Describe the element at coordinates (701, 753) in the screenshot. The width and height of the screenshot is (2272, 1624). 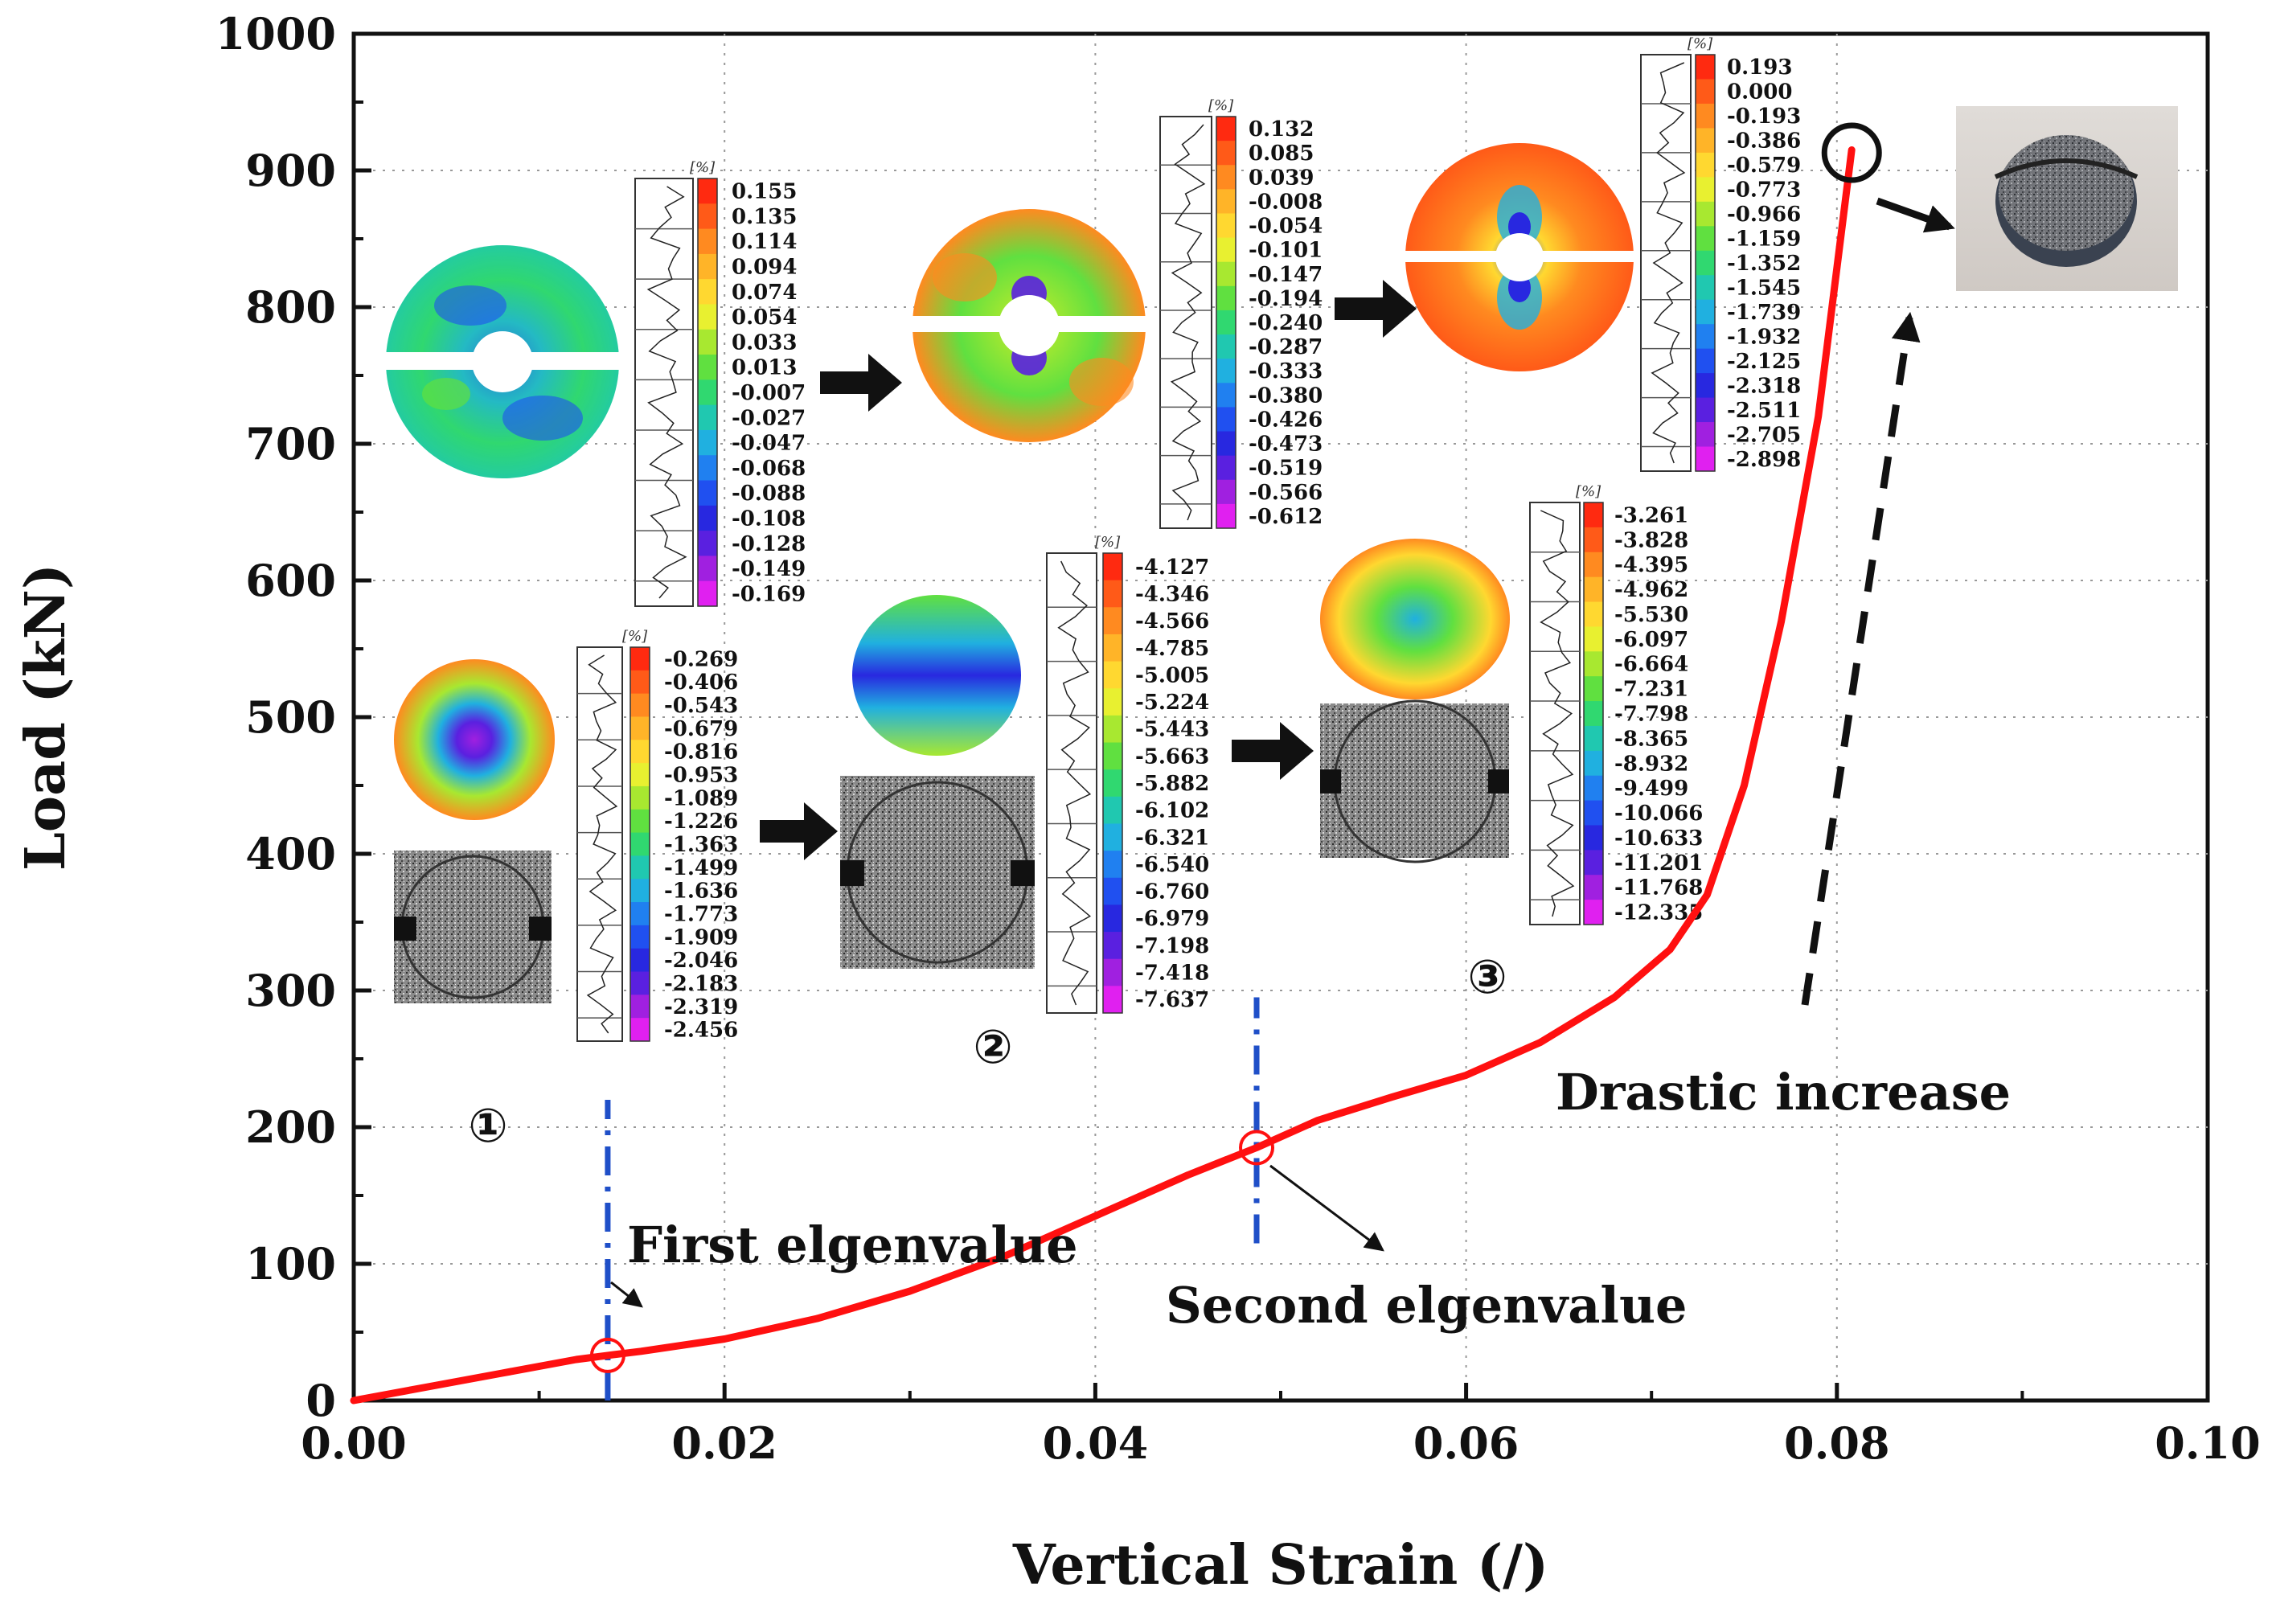
I see `colorbar-value: -0.816` at that location.